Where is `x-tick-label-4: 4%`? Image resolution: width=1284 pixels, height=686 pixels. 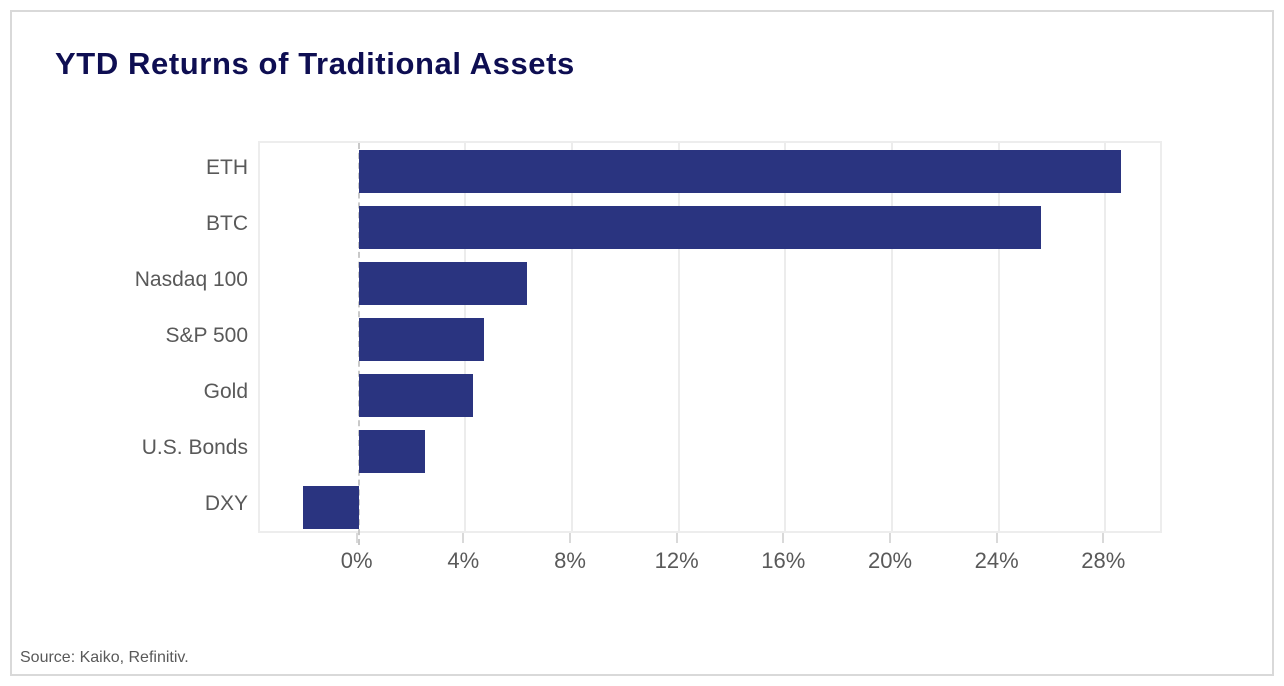 x-tick-label-4: 4% is located at coordinates (463, 560).